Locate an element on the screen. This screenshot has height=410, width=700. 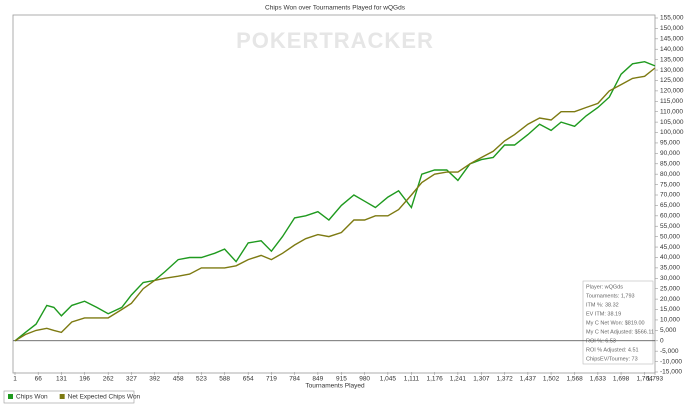
y-tick-label: 155,000 is located at coordinates (672, 18).